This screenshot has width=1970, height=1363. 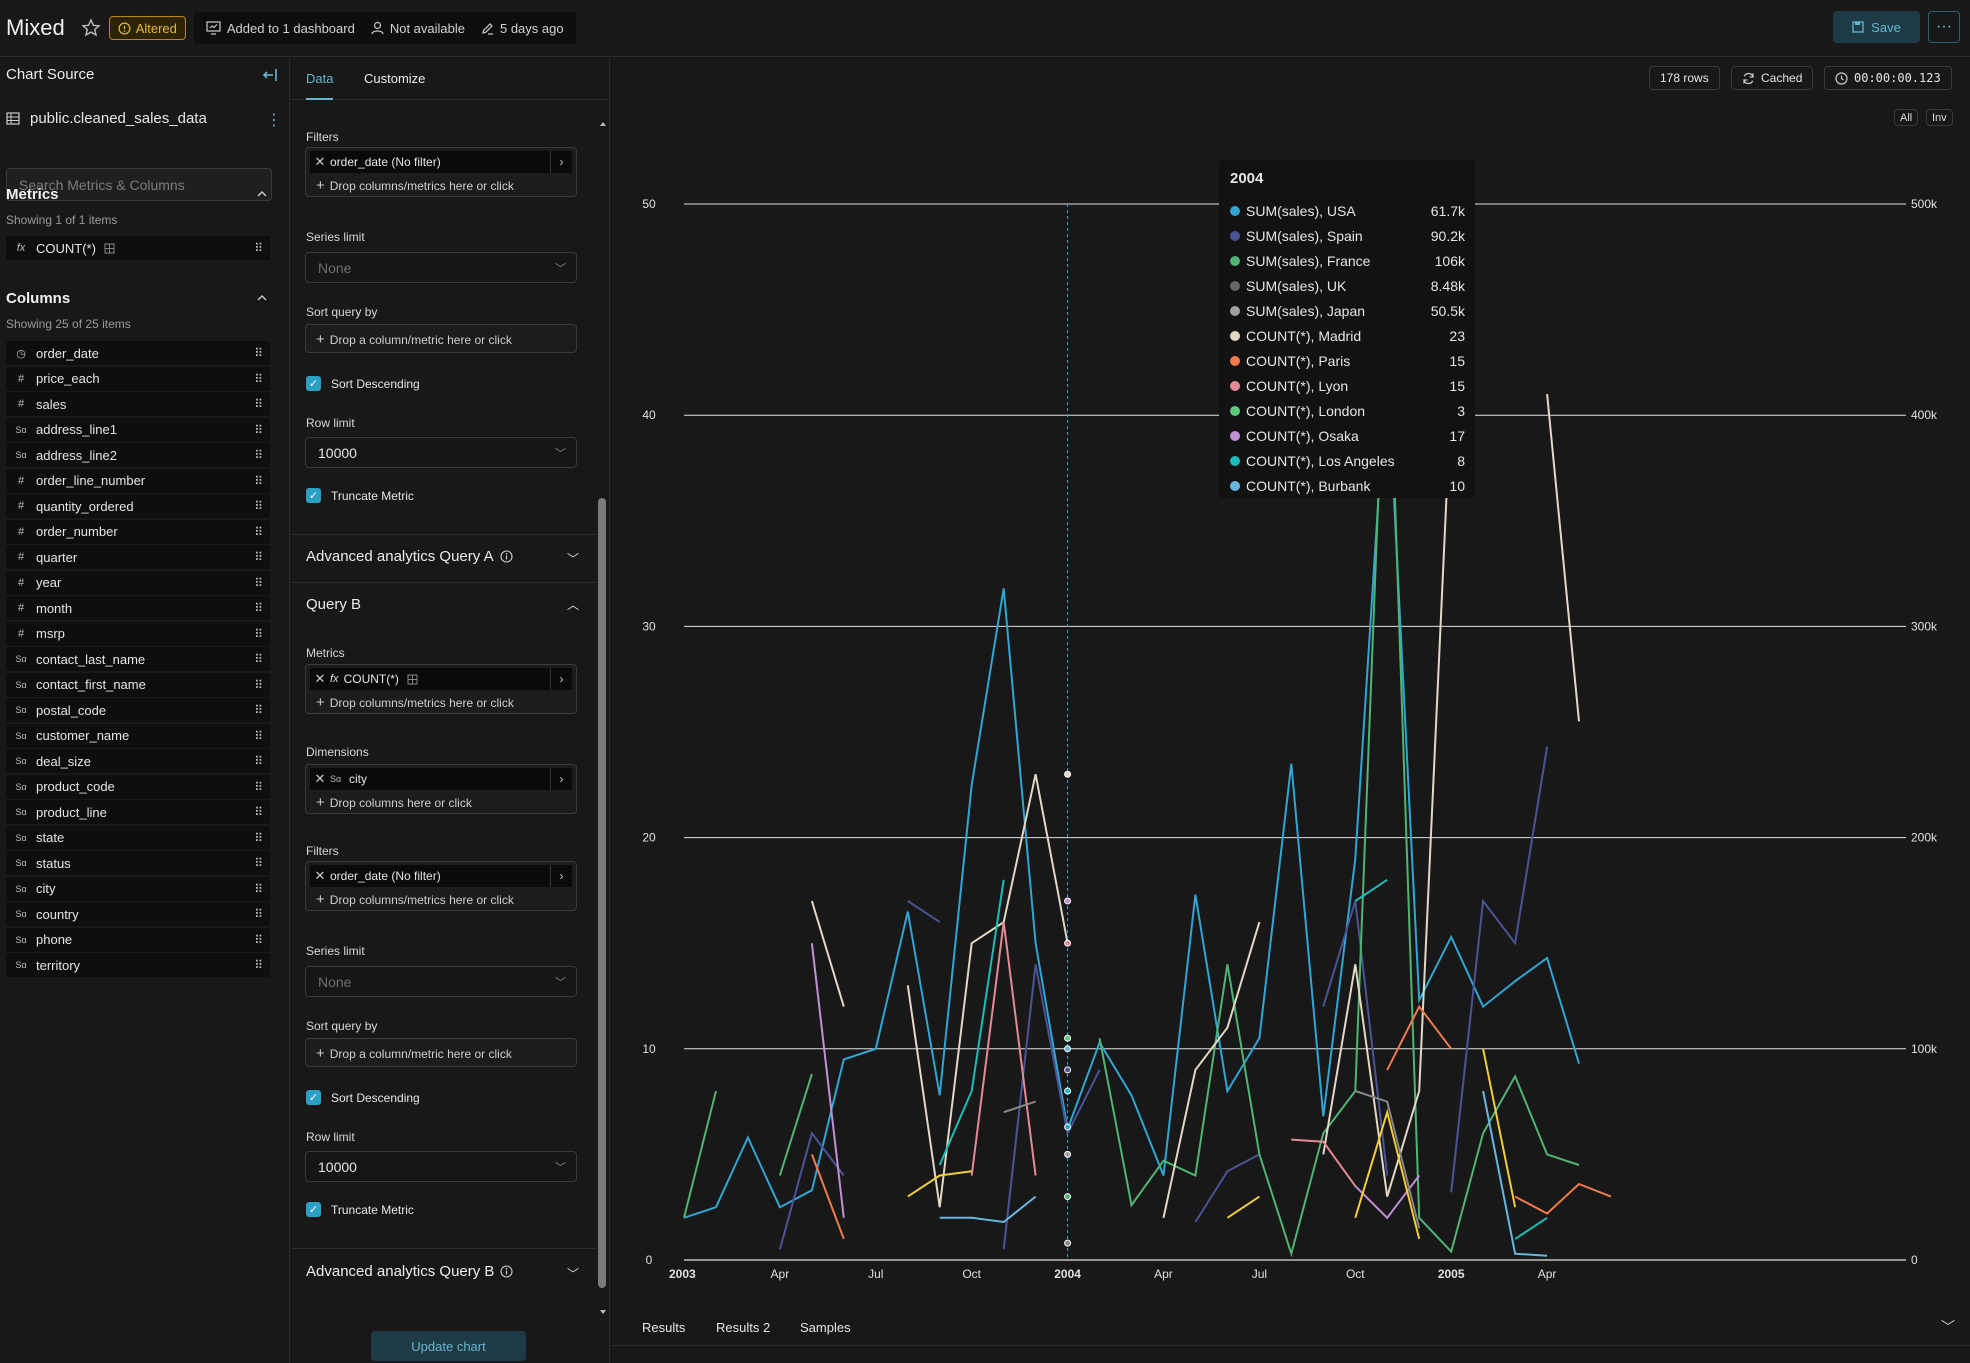 I want to click on advanced-analytics-a-header: Advanced analytics Query A, so click(x=409, y=556).